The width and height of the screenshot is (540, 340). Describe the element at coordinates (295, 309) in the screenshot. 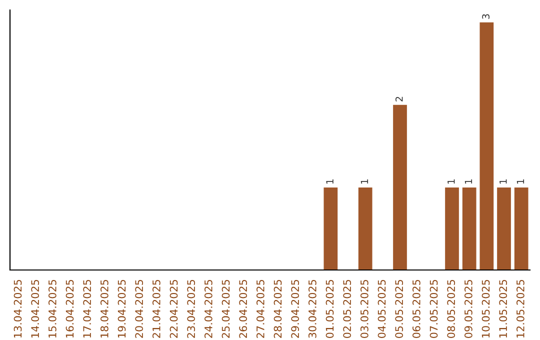

I see `x-tick-label: 29.04.2025` at that location.